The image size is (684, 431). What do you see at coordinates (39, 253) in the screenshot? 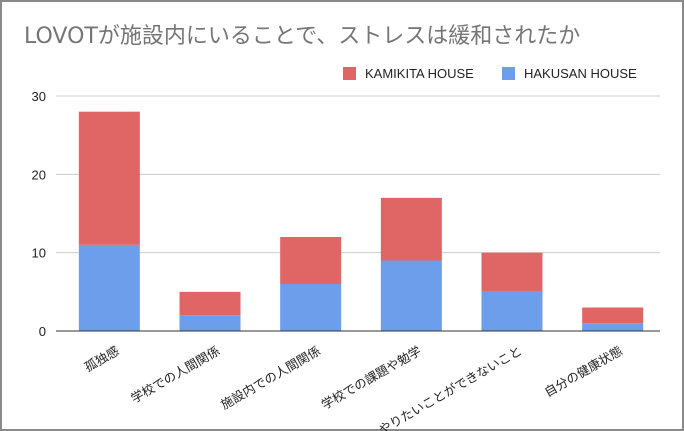
I see `y-tick-label: 10` at bounding box center [39, 253].